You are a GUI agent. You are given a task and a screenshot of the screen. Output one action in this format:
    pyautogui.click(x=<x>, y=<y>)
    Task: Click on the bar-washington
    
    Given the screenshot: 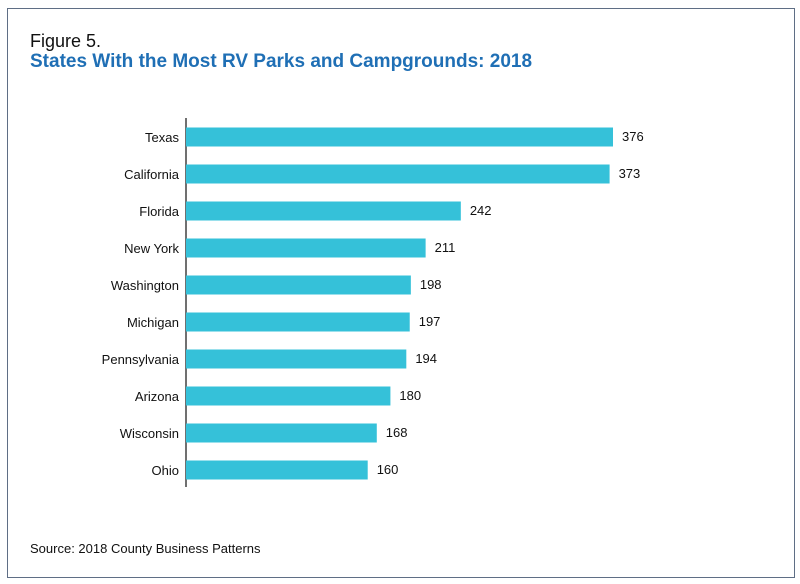 What is the action you would take?
    pyautogui.click(x=298, y=285)
    